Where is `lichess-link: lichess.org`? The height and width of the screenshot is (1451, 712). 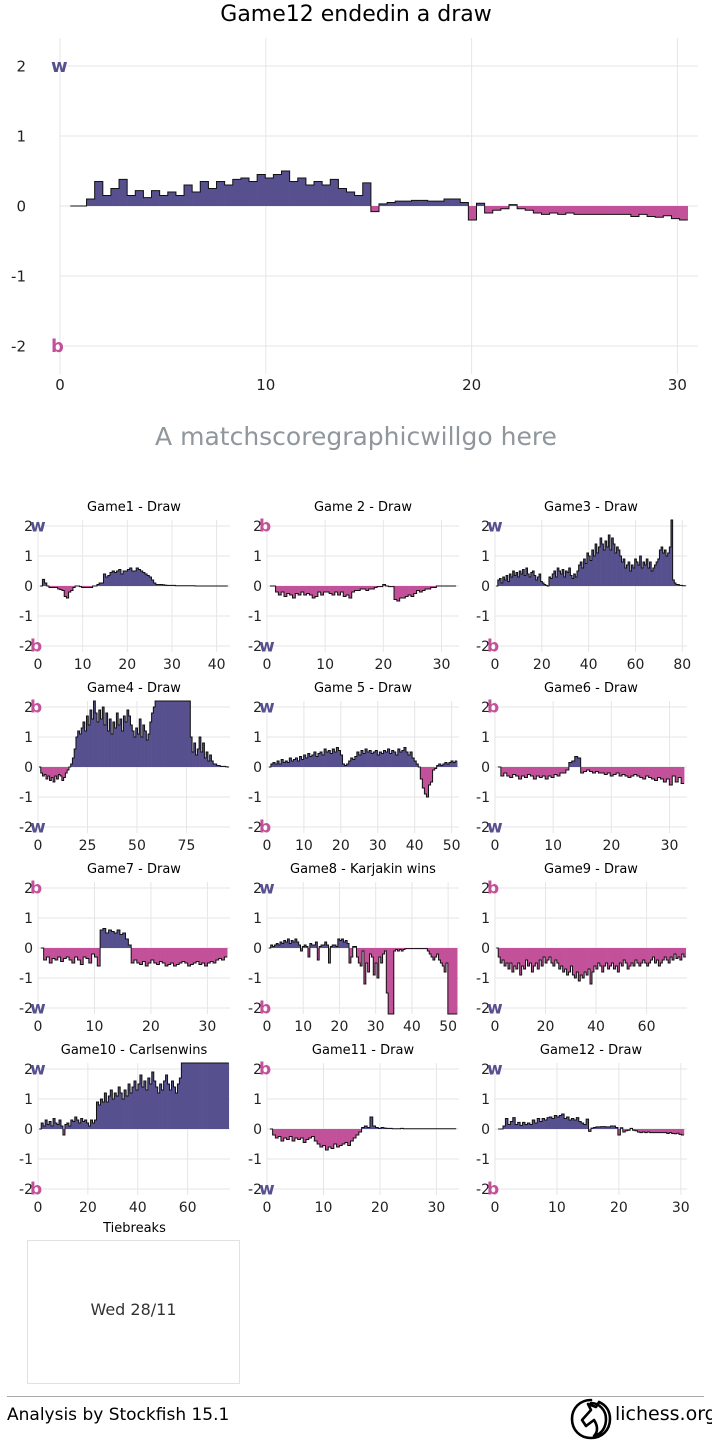 lichess-link: lichess.org is located at coordinates (663, 1414).